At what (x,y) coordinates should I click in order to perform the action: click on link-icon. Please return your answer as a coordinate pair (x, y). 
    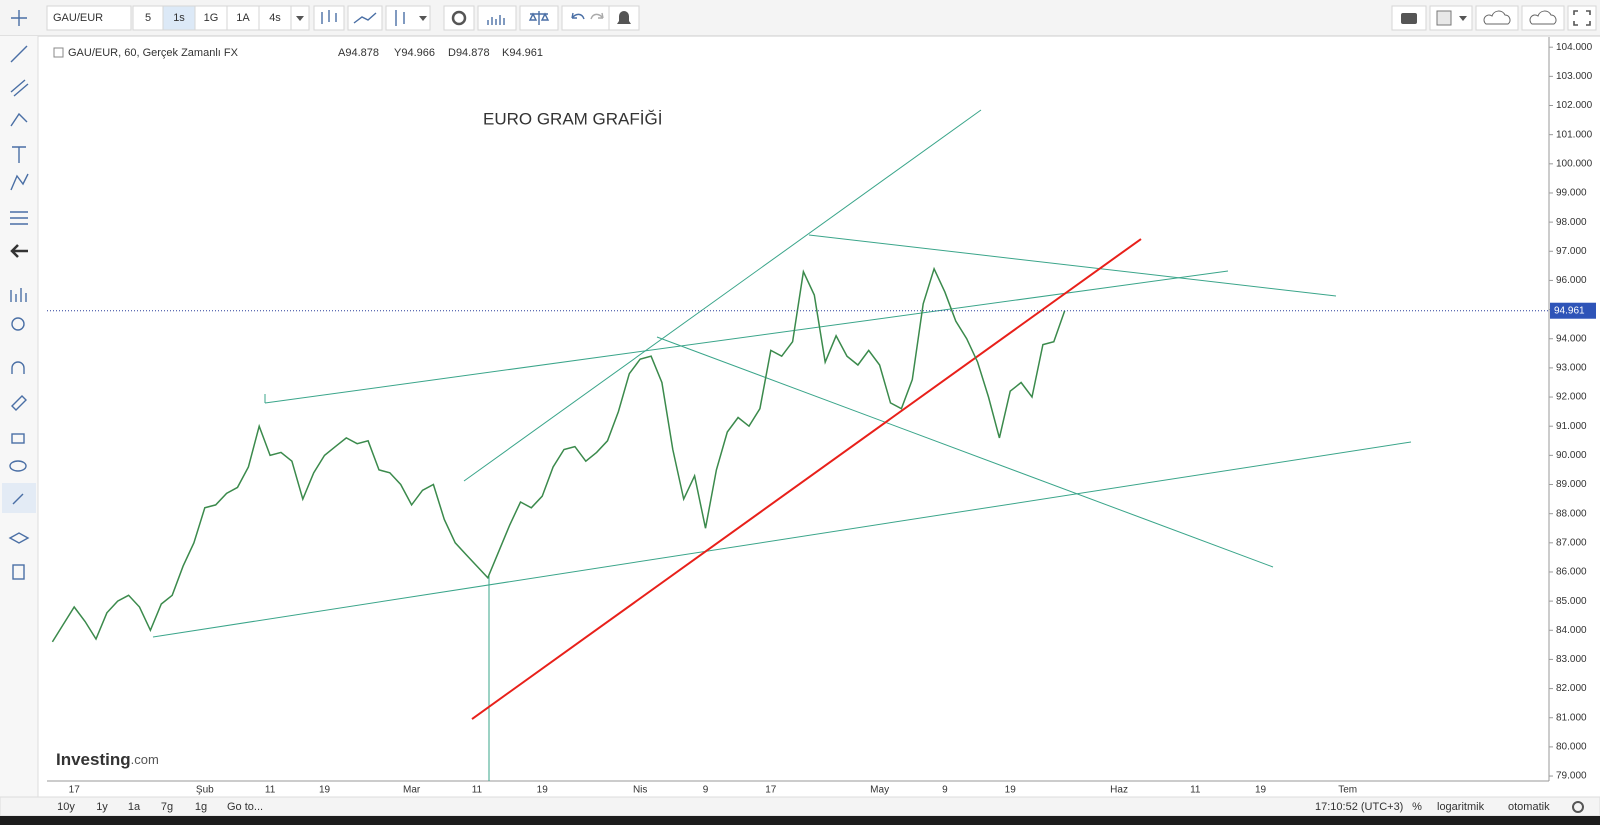
    Looking at the image, I should click on (18, 499).